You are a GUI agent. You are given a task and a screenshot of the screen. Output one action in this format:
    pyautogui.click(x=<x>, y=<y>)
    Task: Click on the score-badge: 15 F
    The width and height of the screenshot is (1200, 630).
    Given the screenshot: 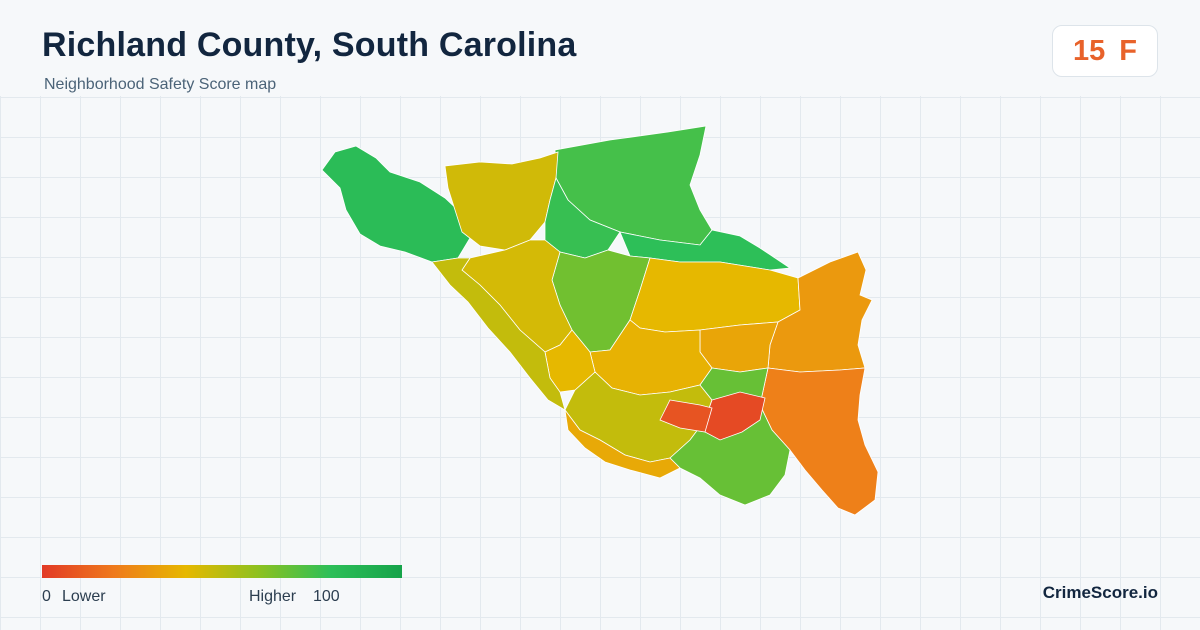 What is the action you would take?
    pyautogui.click(x=1105, y=51)
    